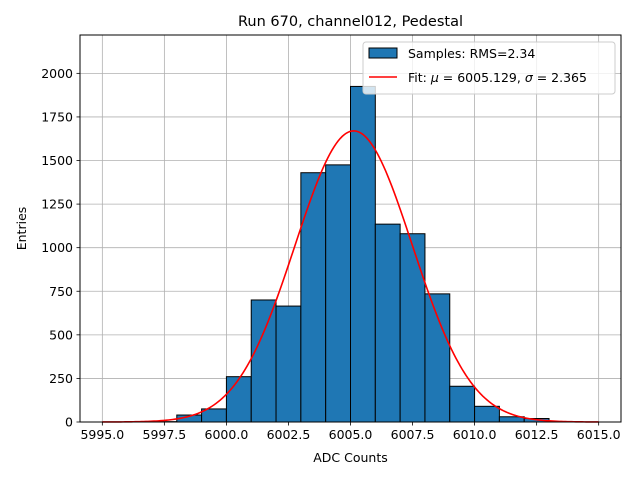  Describe the element at coordinates (102, 434) in the screenshot. I see `x-tick-label: 5995.0` at that location.